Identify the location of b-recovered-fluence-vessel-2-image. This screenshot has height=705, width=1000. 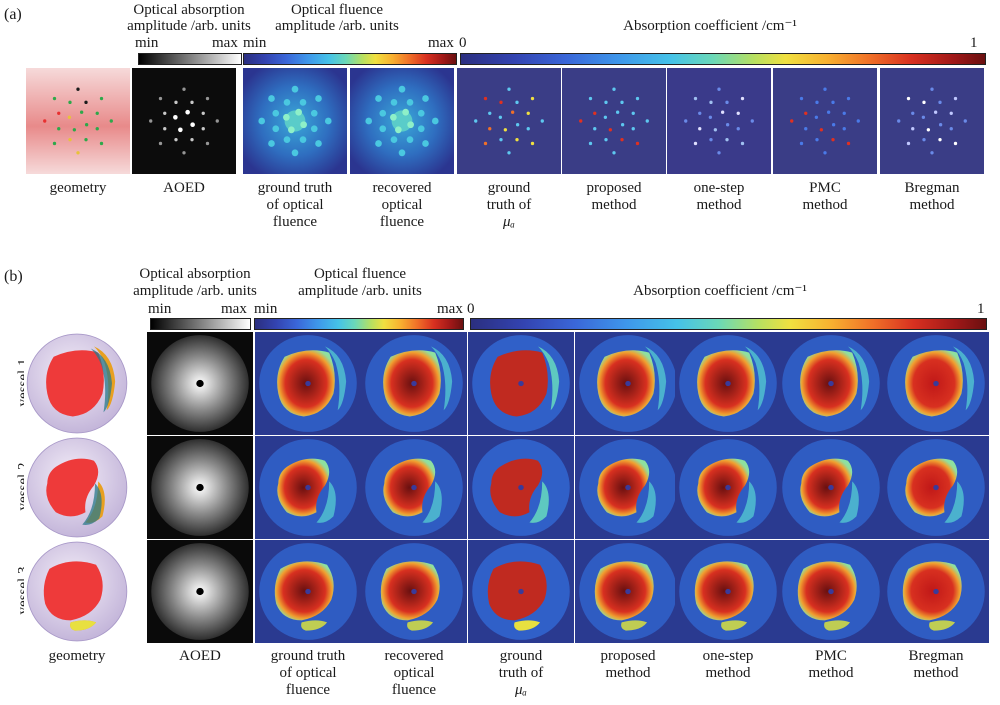
(414, 487).